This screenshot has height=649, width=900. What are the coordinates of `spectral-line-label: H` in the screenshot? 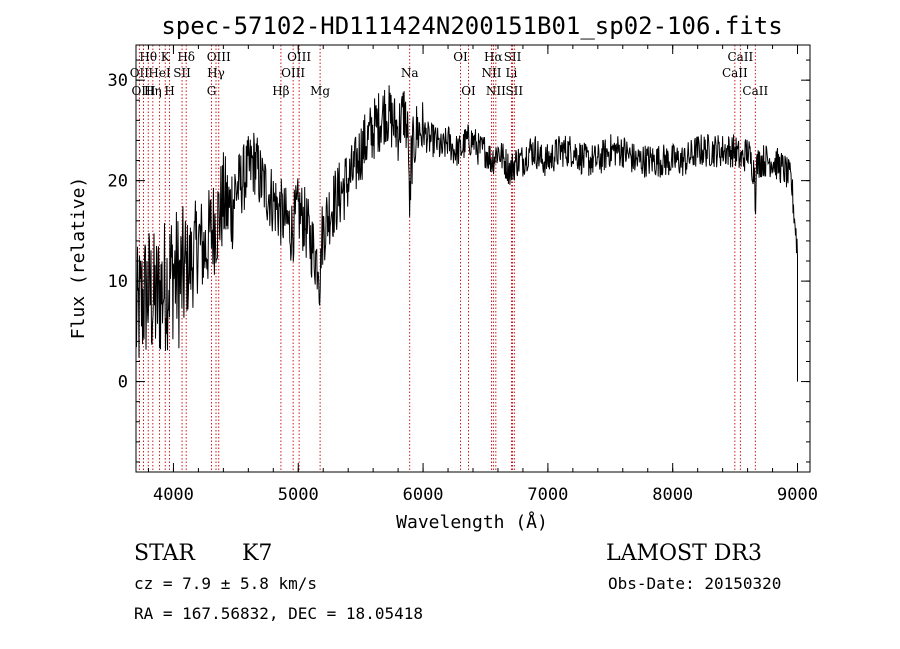 It's located at (169, 91).